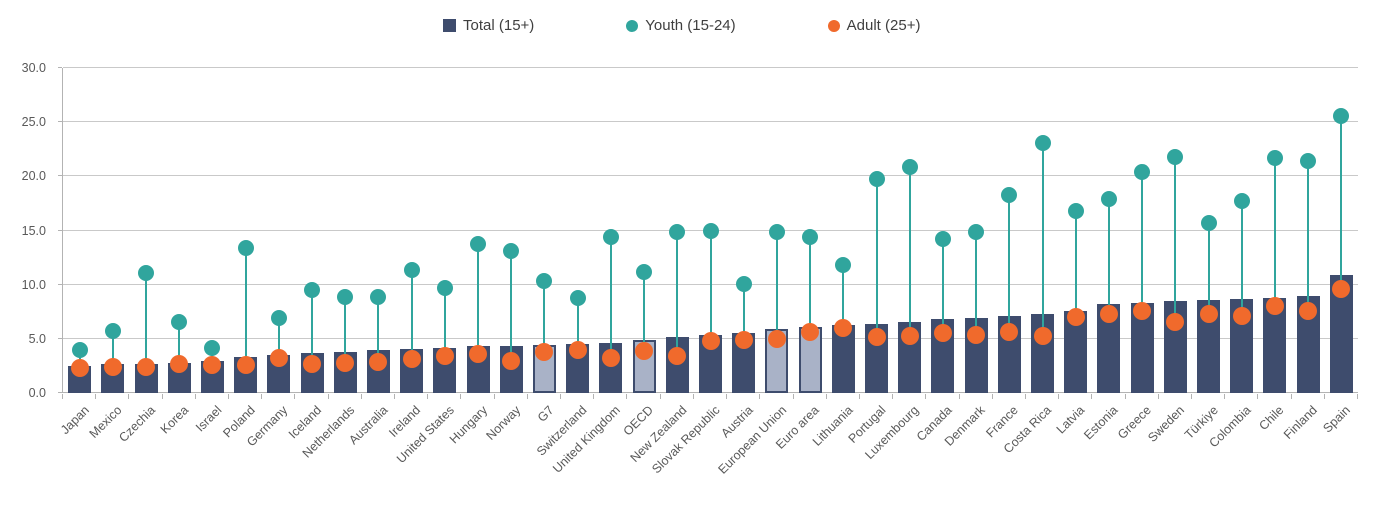 The image size is (1378, 516). Describe the element at coordinates (632, 25) in the screenshot. I see `youth-circle-marker-icon` at that location.